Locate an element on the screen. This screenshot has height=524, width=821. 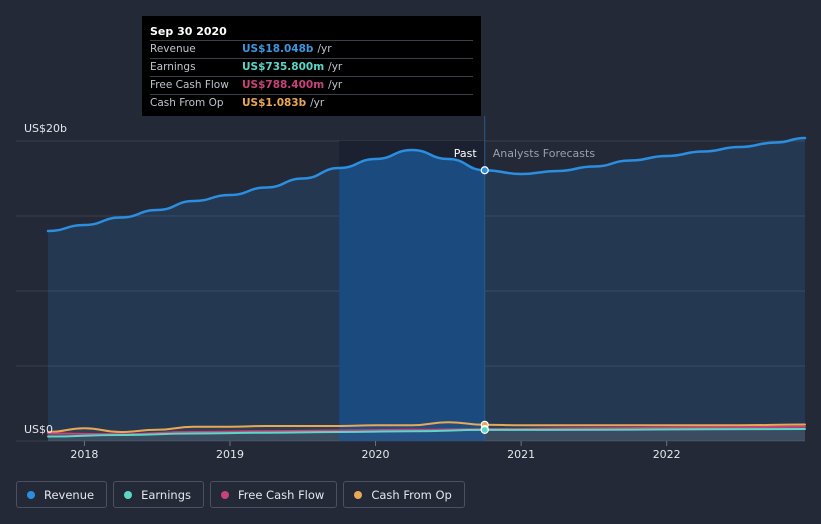
legend-item-revenue: Revenue is located at coordinates (62, 494).